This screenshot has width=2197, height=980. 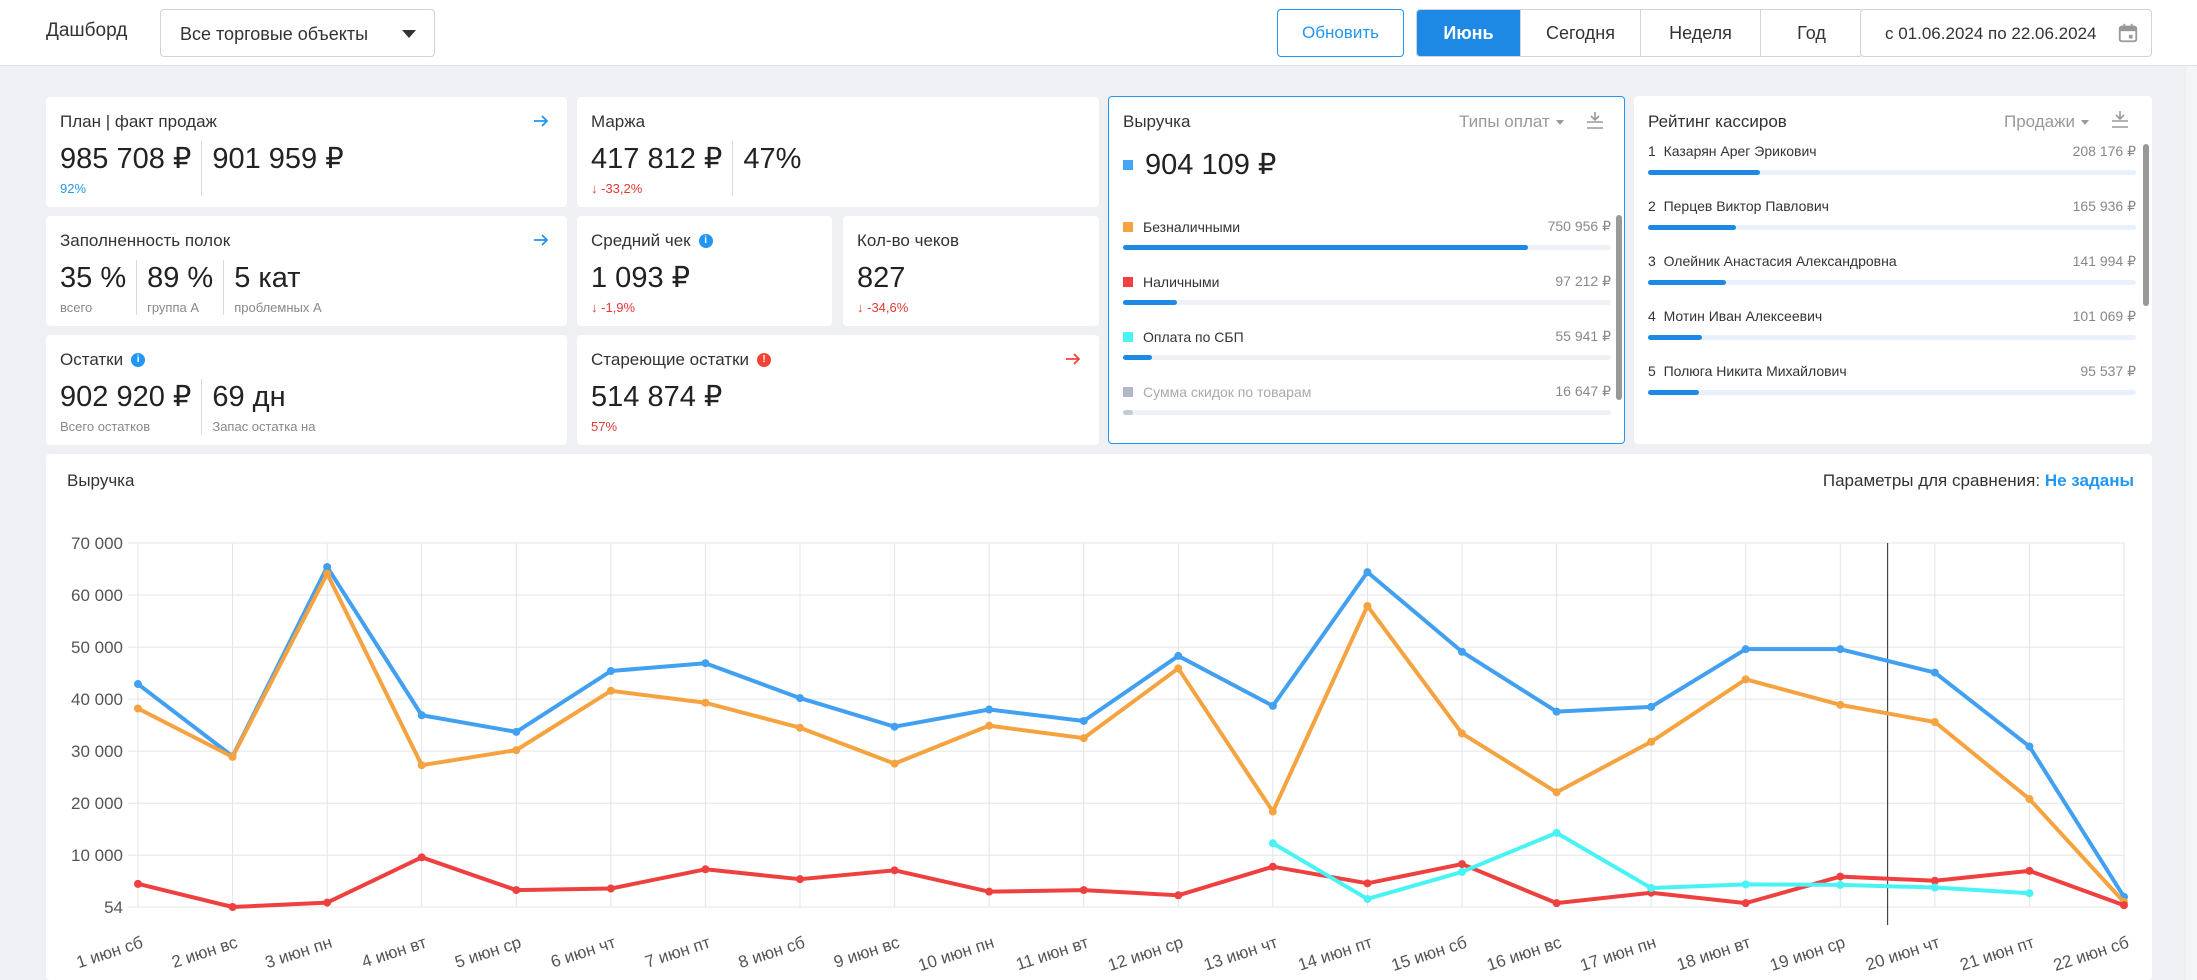 I want to click on cashier-name: Перцев Виктор Павлович, so click(x=1746, y=206).